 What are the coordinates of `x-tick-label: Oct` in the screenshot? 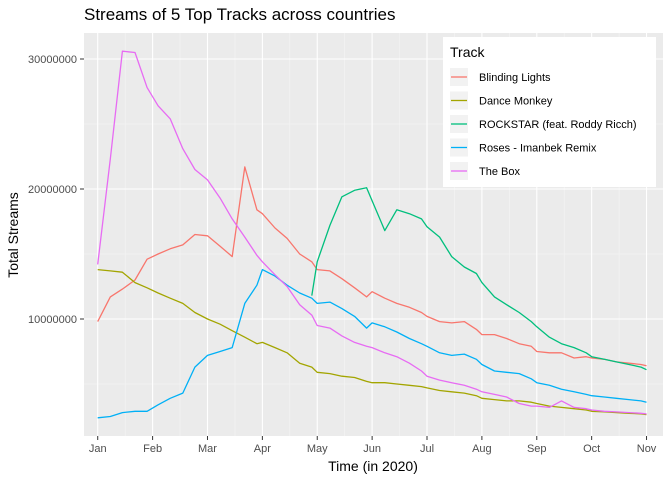 It's located at (591, 449).